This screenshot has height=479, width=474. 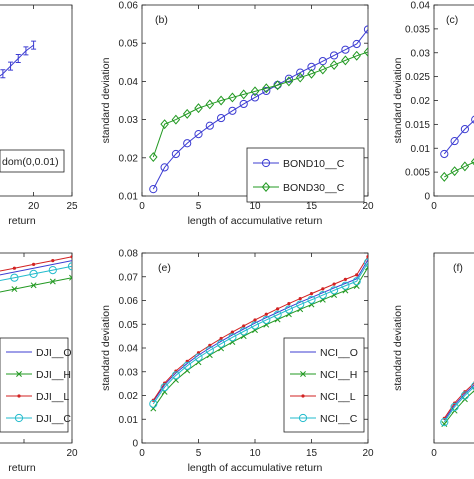 What do you see at coordinates (72, 206) in the screenshot?
I see `x-tick-label: 25` at bounding box center [72, 206].